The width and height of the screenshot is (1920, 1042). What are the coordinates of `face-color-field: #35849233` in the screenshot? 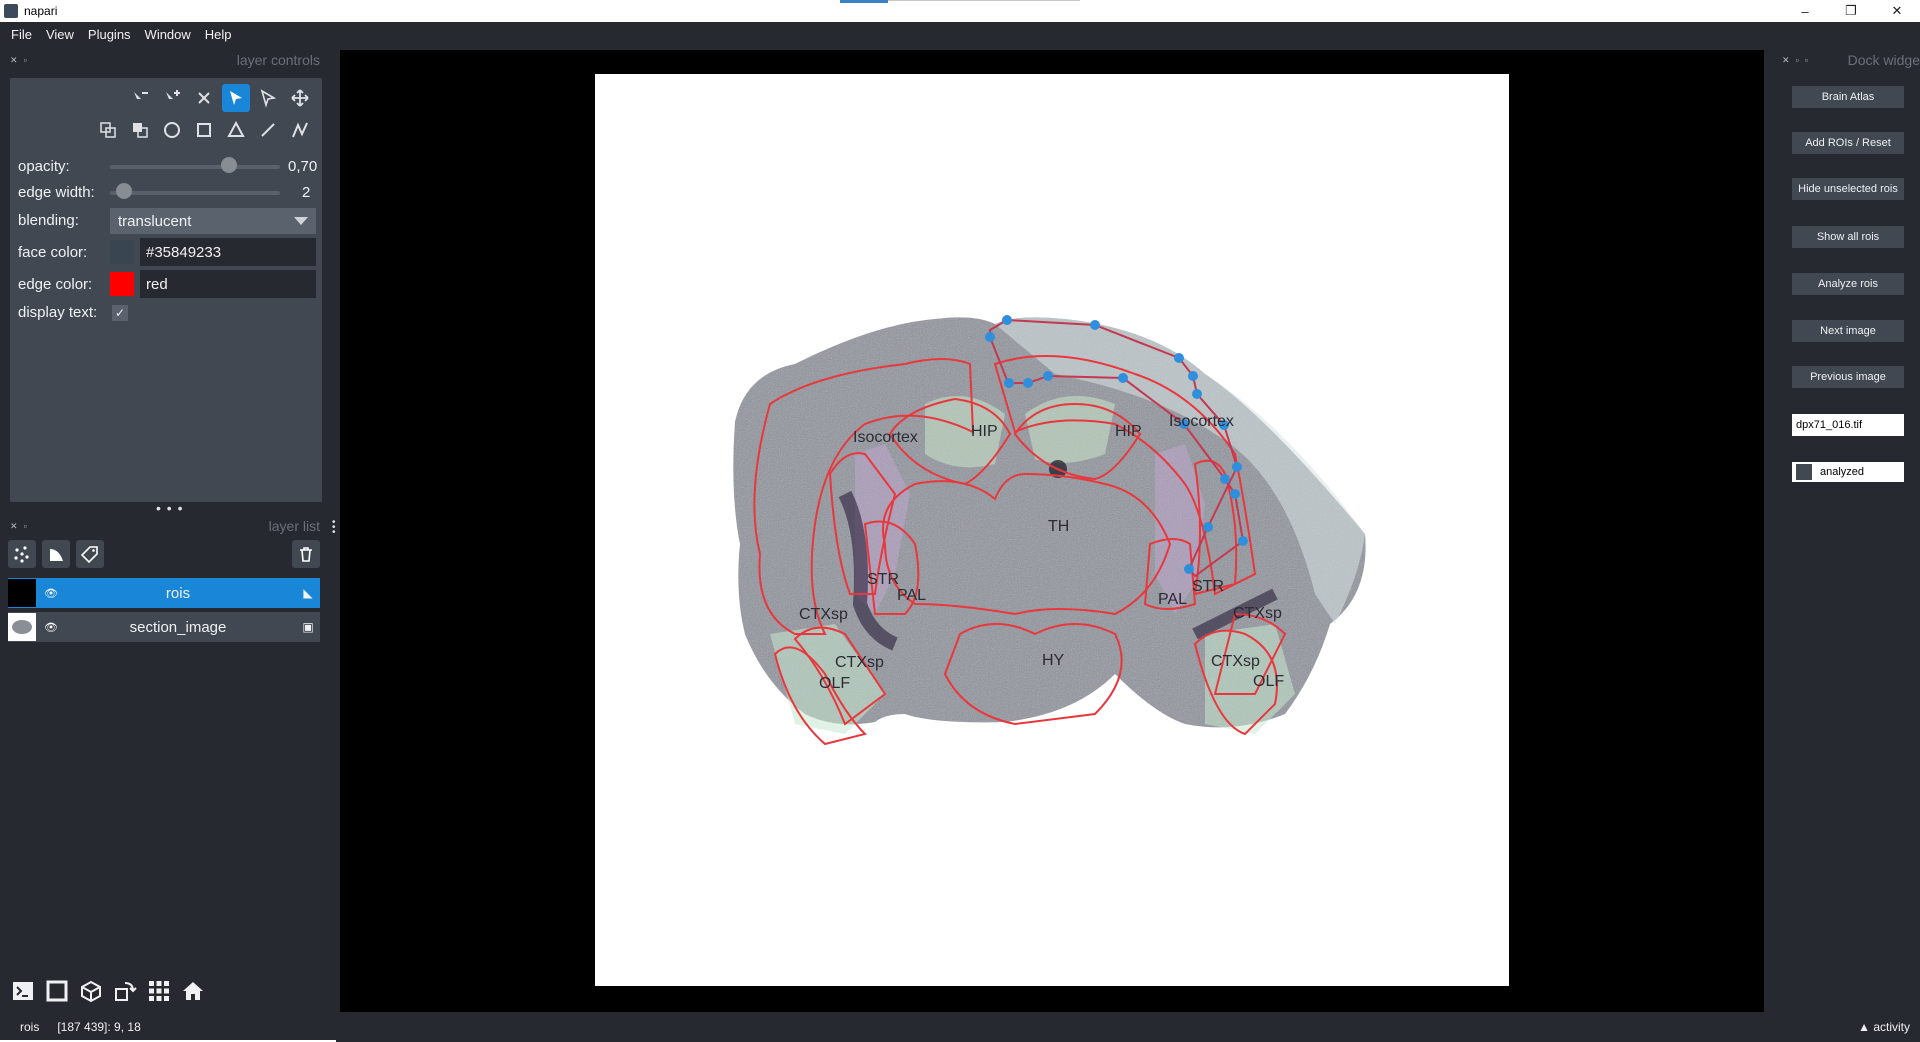 It's located at (228, 252).